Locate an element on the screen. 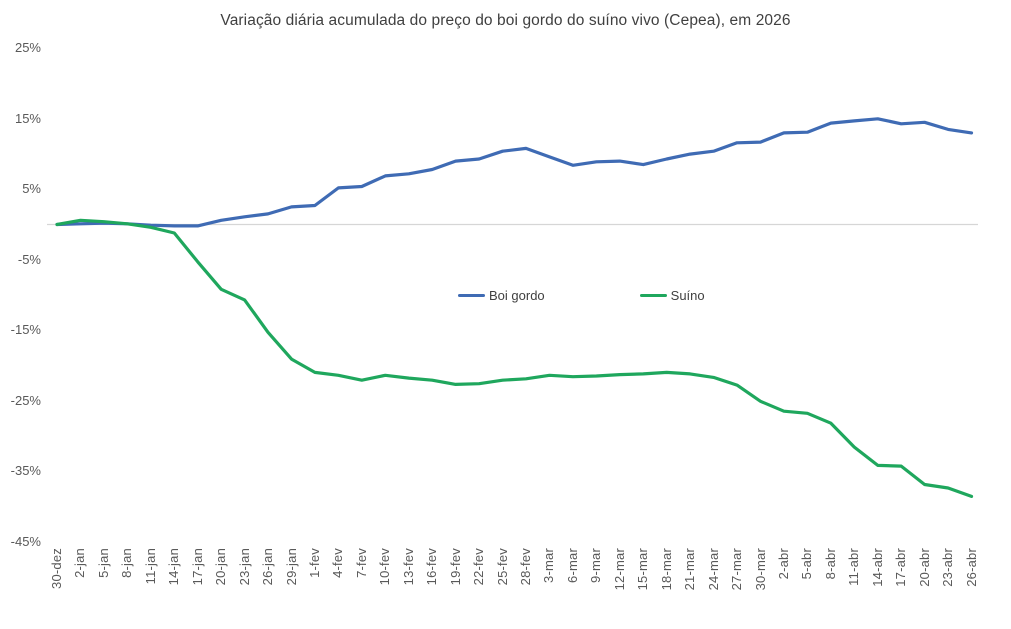 The height and width of the screenshot is (629, 1011). x-tick-label: 5-abr is located at coordinates (807, 564).